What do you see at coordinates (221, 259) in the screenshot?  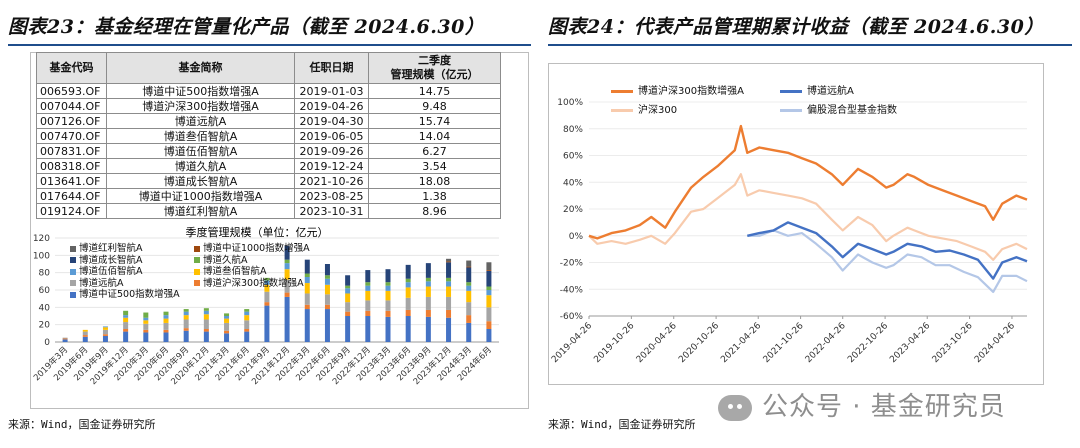 I see `bar-legend-item: 博道久航A` at bounding box center [221, 259].